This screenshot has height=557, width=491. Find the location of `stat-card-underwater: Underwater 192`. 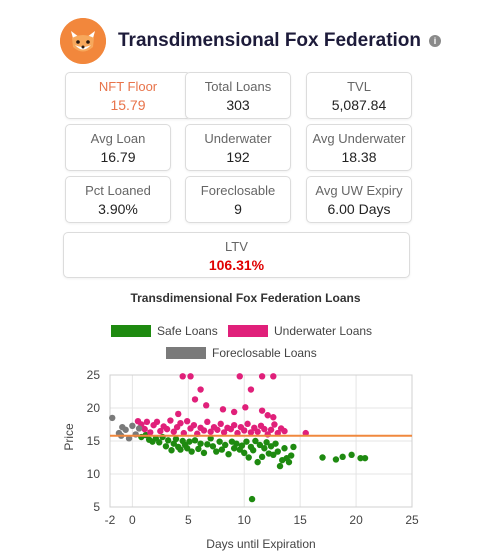

stat-card-underwater: Underwater 192 is located at coordinates (238, 147).